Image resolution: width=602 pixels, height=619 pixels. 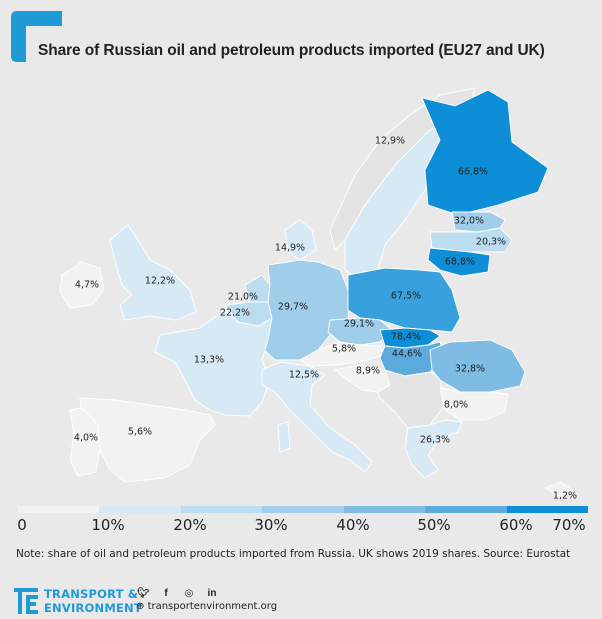 What do you see at coordinates (470, 369) in the screenshot?
I see `label-romania: 32,8%` at bounding box center [470, 369].